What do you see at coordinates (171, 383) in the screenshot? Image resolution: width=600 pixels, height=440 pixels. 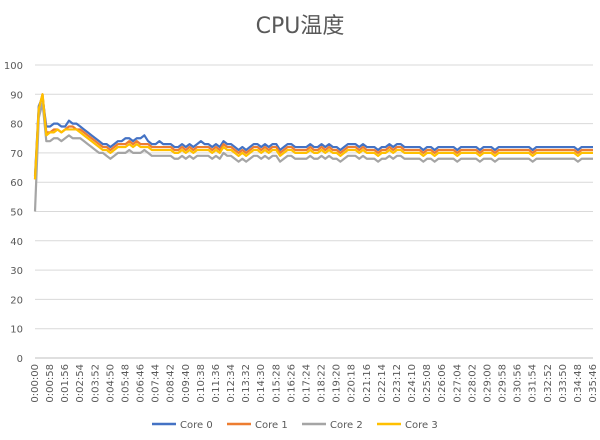 I see `x-tick-label: 0:08:42` at bounding box center [171, 383].